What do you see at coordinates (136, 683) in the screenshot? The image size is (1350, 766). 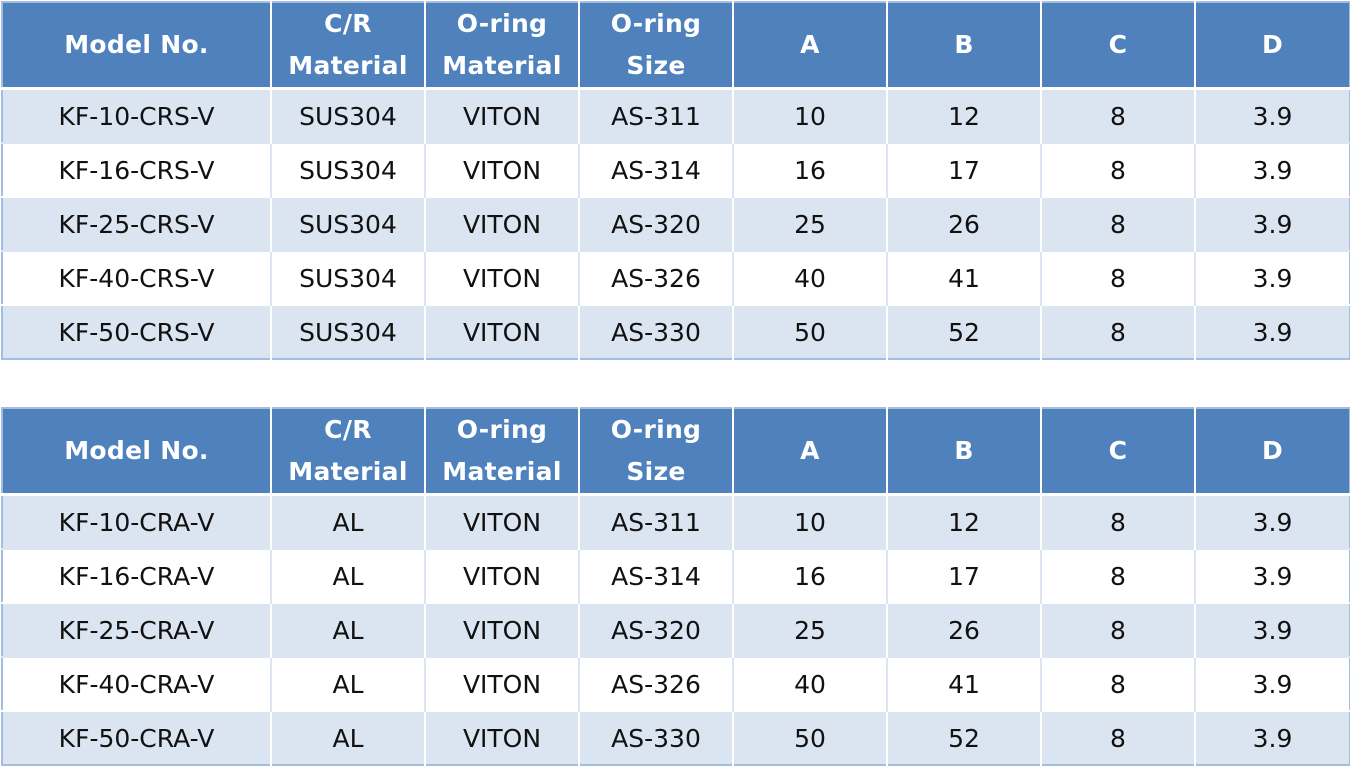 I see `cell-model-no: KF-40-CRA-V` at bounding box center [136, 683].